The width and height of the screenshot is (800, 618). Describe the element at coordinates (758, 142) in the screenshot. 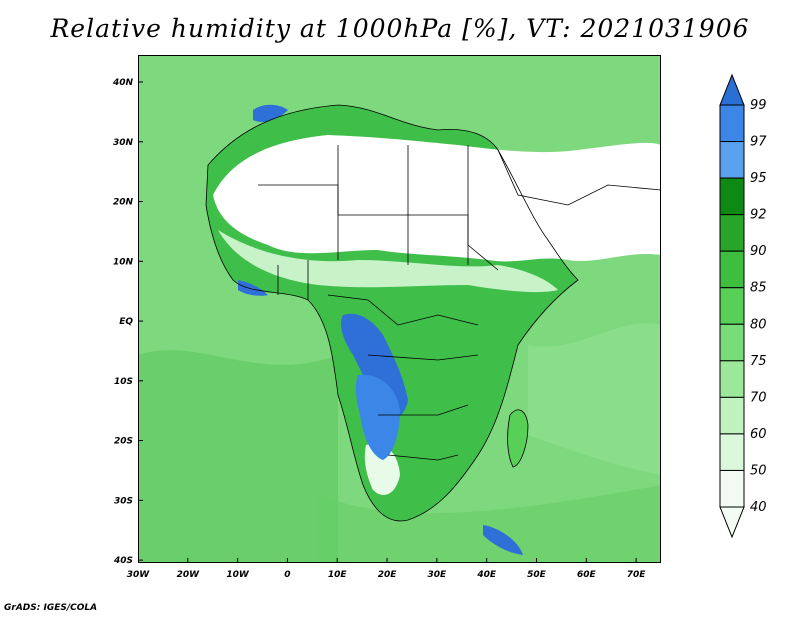

I see `colorbar-label: 97` at that location.